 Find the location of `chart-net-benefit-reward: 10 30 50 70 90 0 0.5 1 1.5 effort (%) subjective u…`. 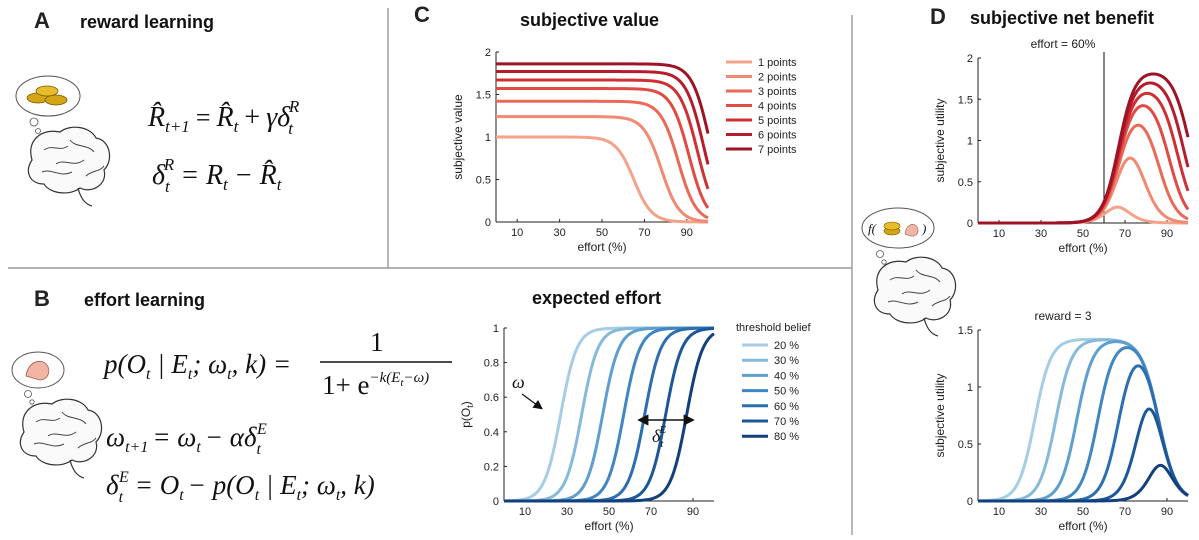

chart-net-benefit-reward: 10 30 50 70 90 0 0.5 1 1.5 effort (%) subjective u… is located at coordinates (1061, 421).